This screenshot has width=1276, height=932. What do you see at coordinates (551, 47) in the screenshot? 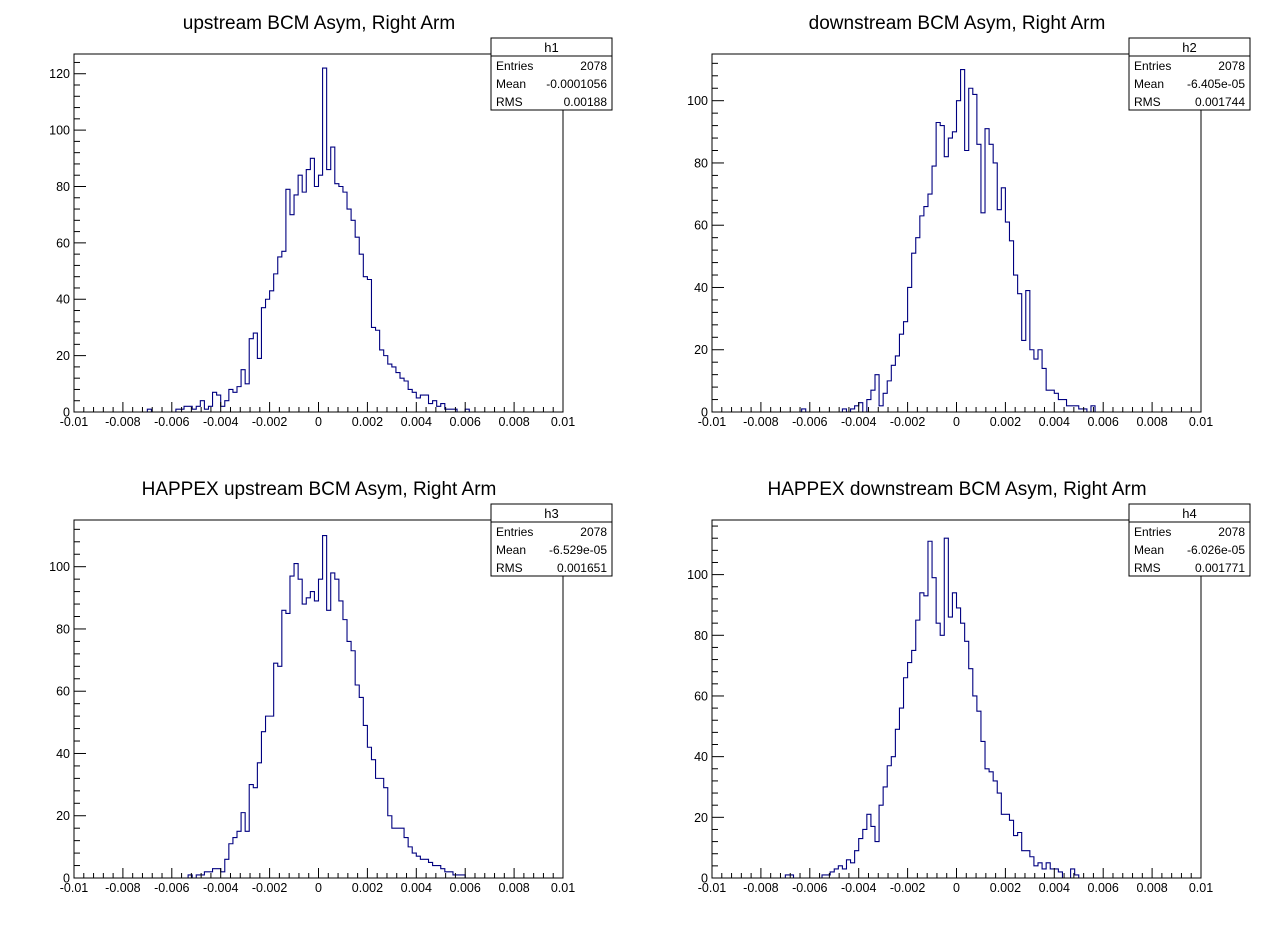
I see `stats-box-name: h1` at bounding box center [551, 47].